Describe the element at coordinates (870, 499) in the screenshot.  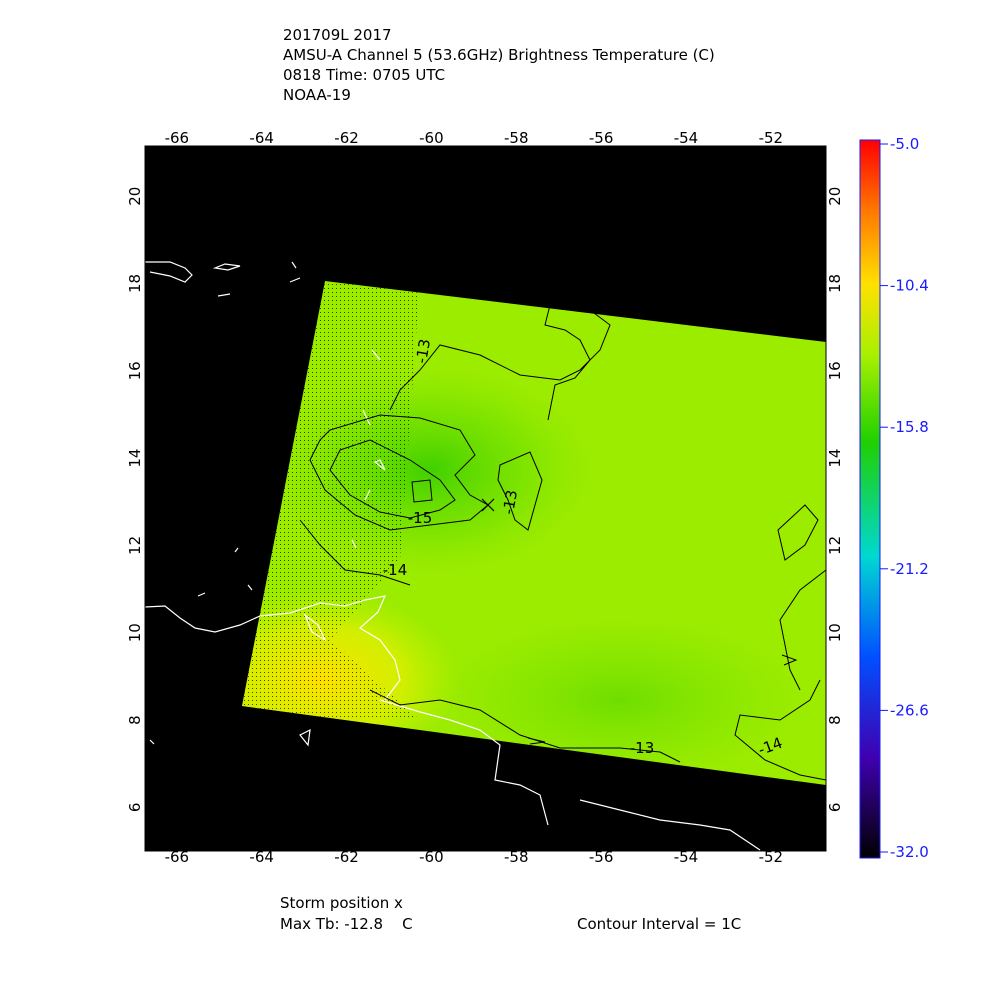
I see `colorbar-gradient` at that location.